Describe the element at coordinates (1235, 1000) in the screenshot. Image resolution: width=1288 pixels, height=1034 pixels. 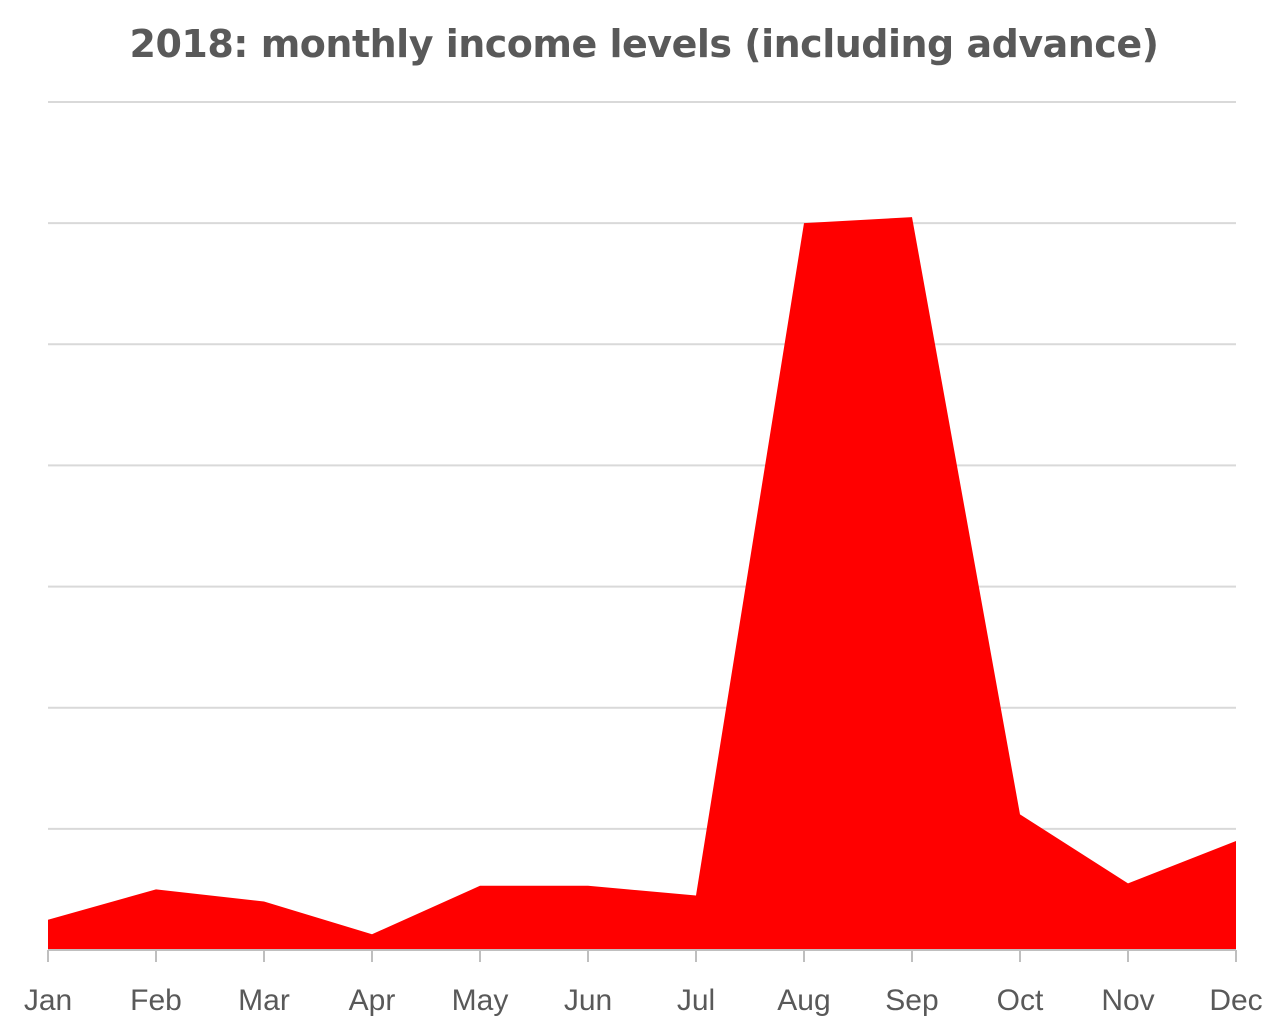
I see `x-tick-label-dec: Dec` at that location.